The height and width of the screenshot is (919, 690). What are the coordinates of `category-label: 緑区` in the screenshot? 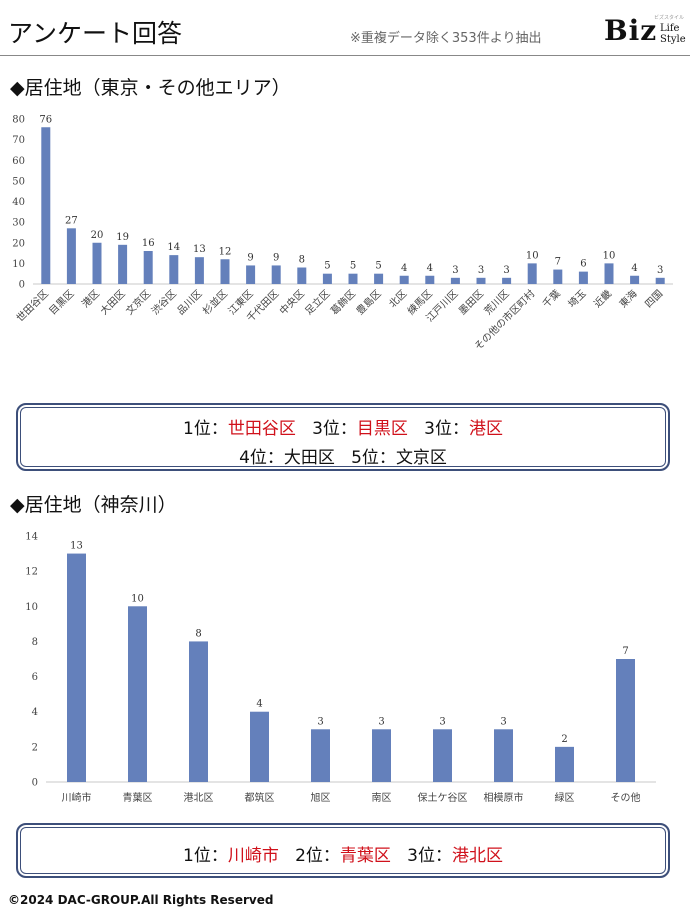 It's located at (565, 797).